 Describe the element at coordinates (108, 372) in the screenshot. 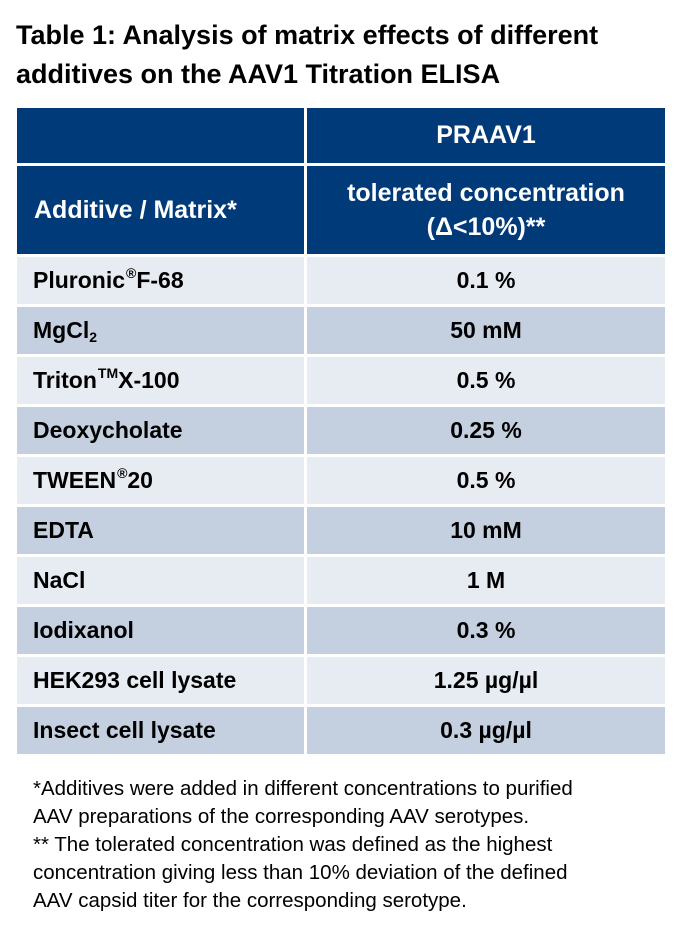

I see `trademark-mark: TM` at that location.